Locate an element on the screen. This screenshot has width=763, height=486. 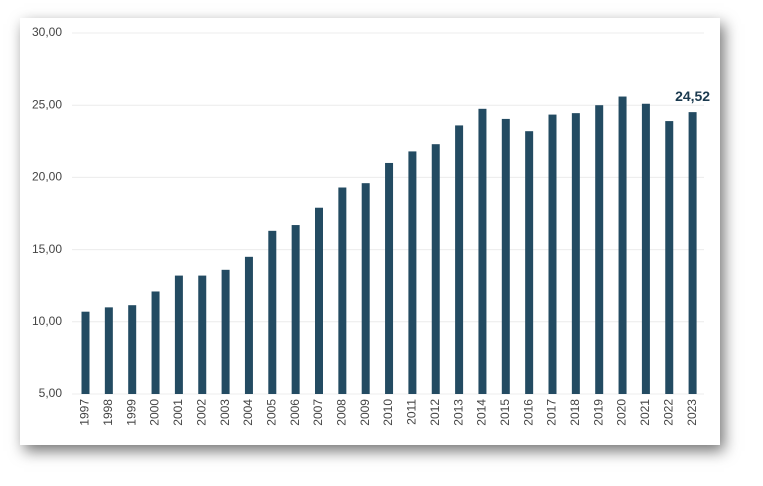
x-tick-label: 2016 is located at coordinates (528, 412).